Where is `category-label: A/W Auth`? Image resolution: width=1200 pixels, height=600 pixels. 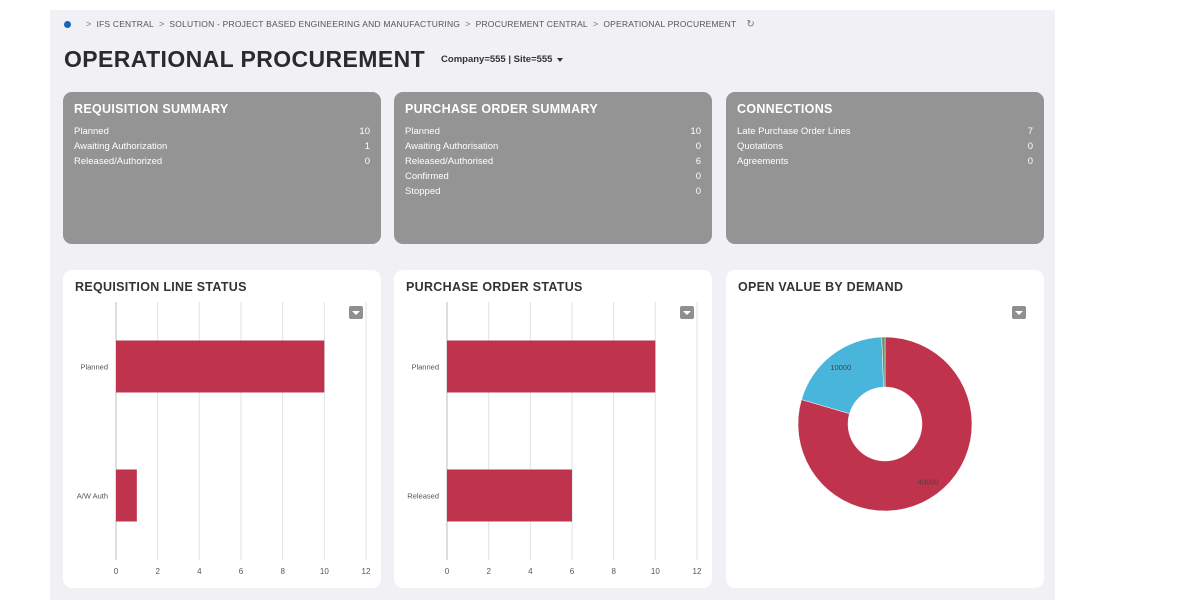
category-label: A/W Auth is located at coordinates (92, 496).